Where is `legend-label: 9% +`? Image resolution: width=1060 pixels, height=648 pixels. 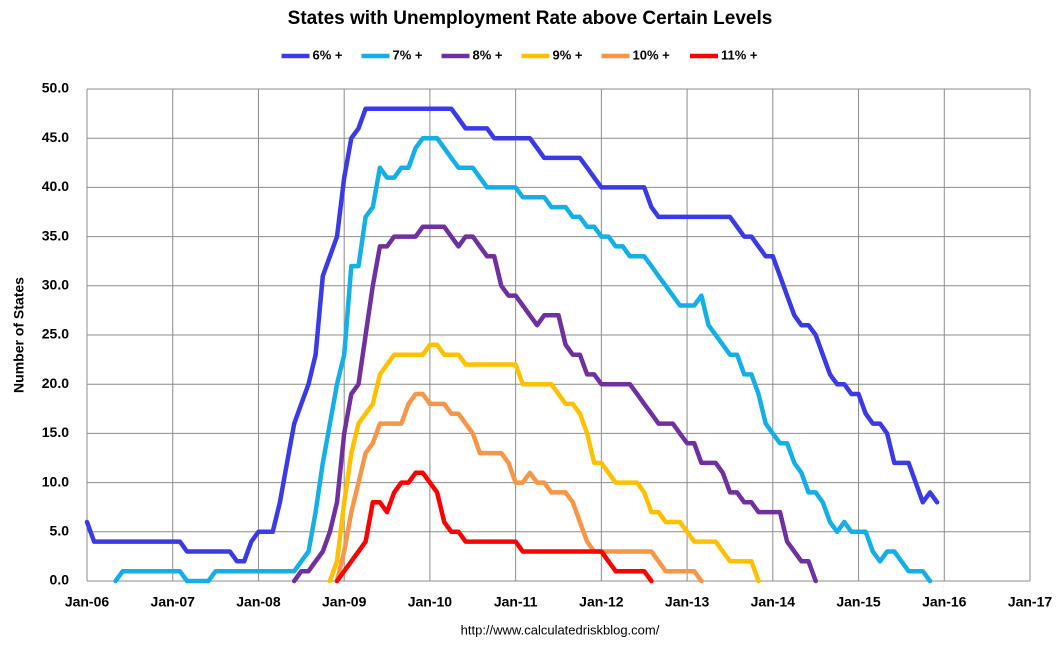
legend-label: 9% + is located at coordinates (568, 54).